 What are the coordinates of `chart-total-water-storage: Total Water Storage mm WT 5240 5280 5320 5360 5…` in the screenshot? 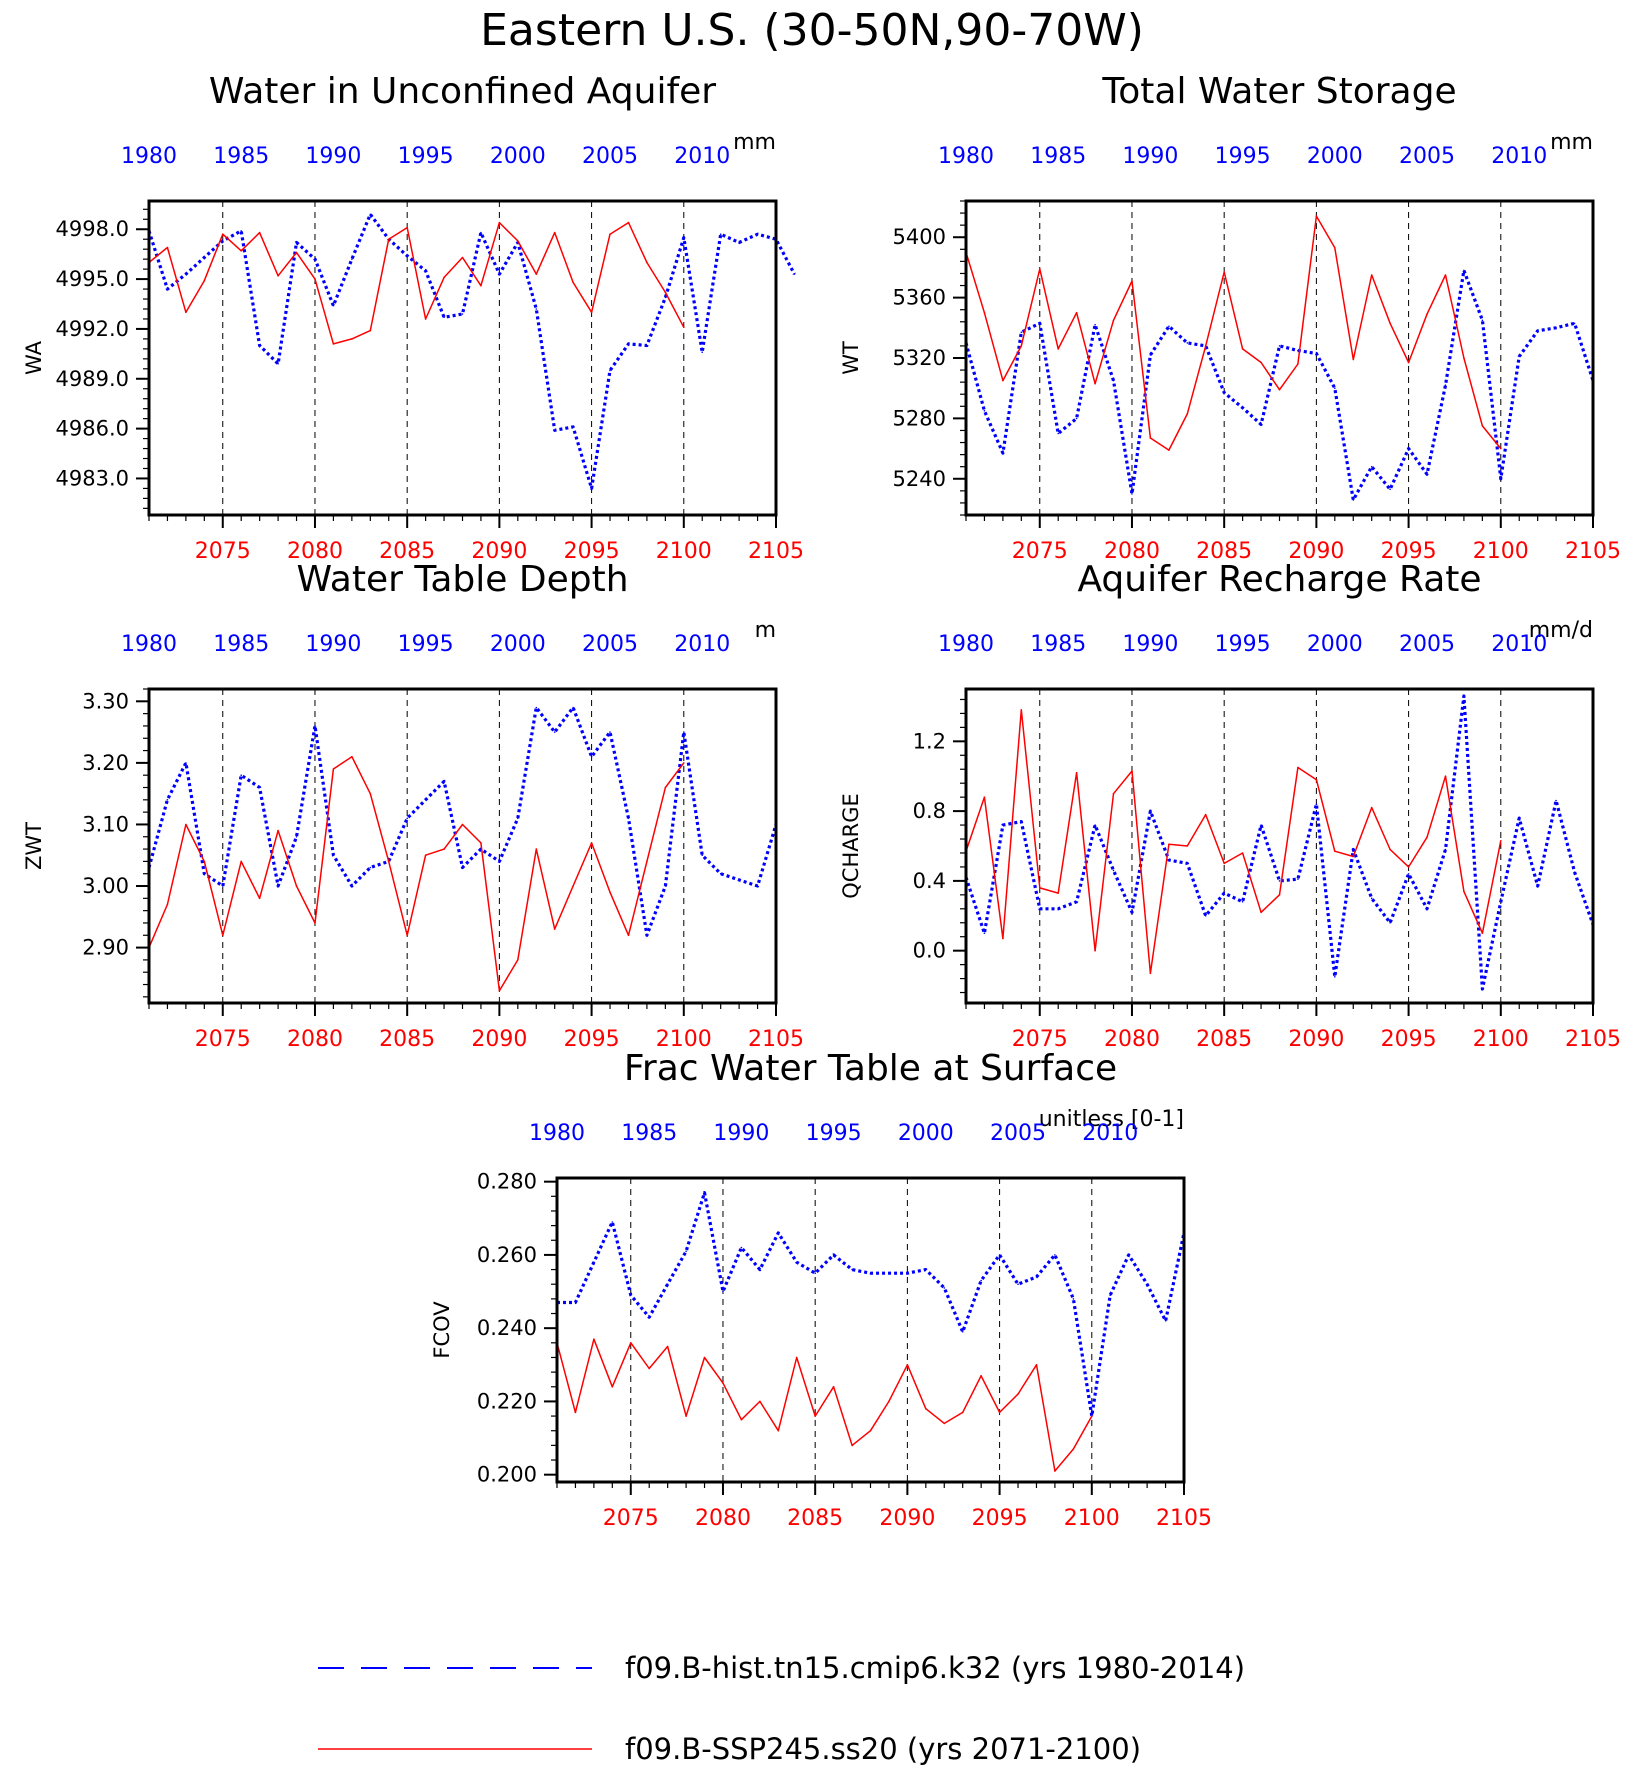 It's located at (1230, 317).